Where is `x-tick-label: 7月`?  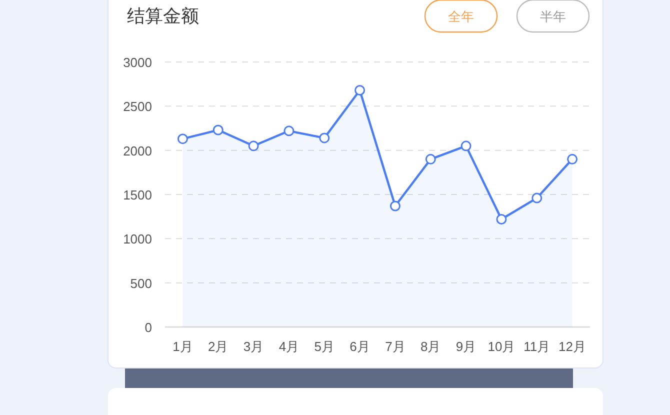 x-tick-label: 7月 is located at coordinates (395, 346).